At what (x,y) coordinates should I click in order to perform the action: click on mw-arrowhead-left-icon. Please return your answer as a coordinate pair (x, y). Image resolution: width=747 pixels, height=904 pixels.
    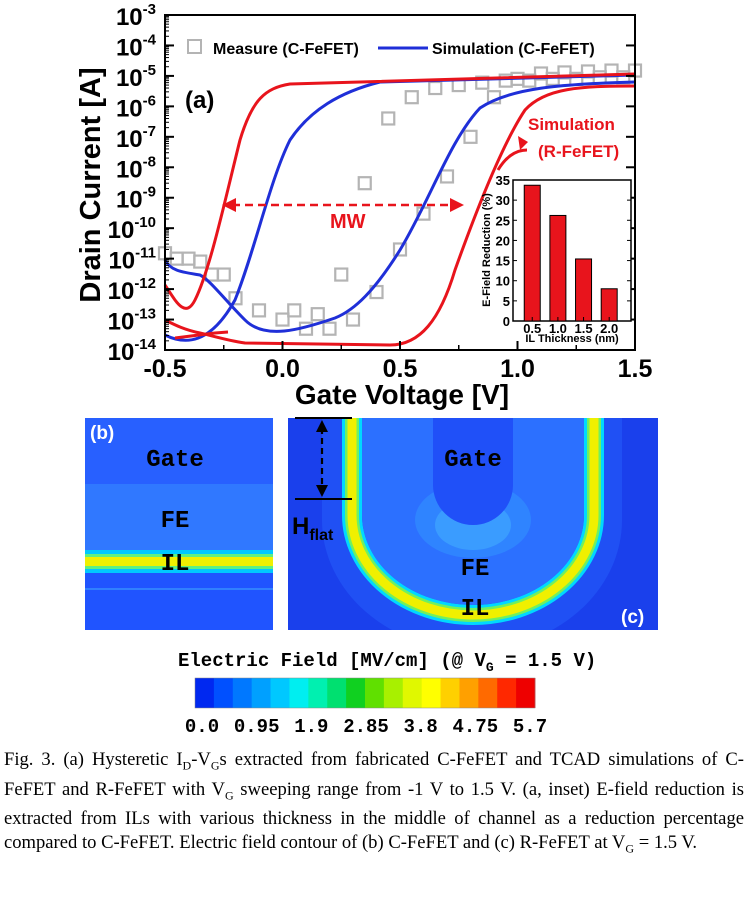
    Looking at the image, I should click on (229, 205).